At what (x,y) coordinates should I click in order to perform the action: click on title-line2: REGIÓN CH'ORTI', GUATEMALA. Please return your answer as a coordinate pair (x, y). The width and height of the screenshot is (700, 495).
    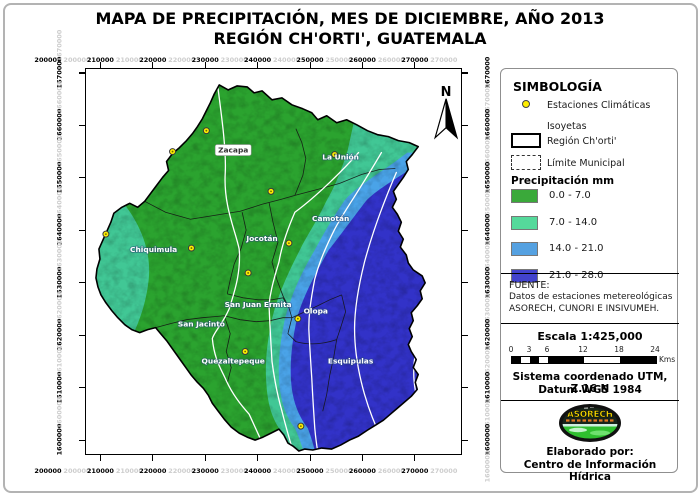
    Looking at the image, I should click on (350, 38).